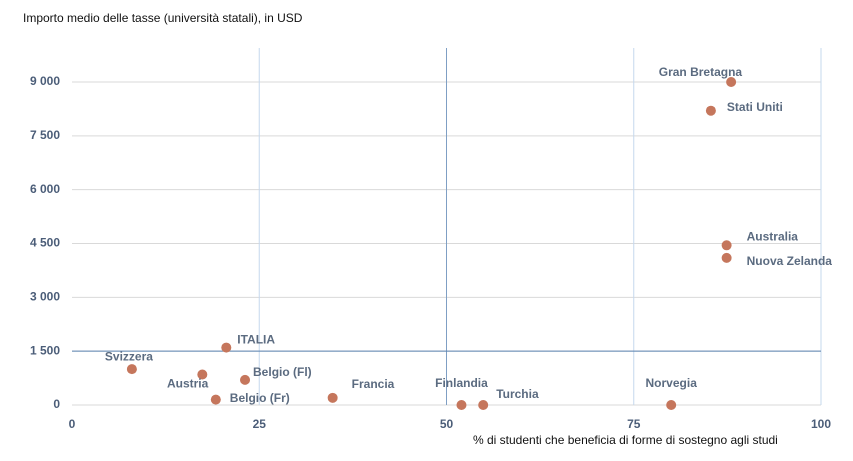 The image size is (853, 461). I want to click on point-label: Finlandia, so click(461, 383).